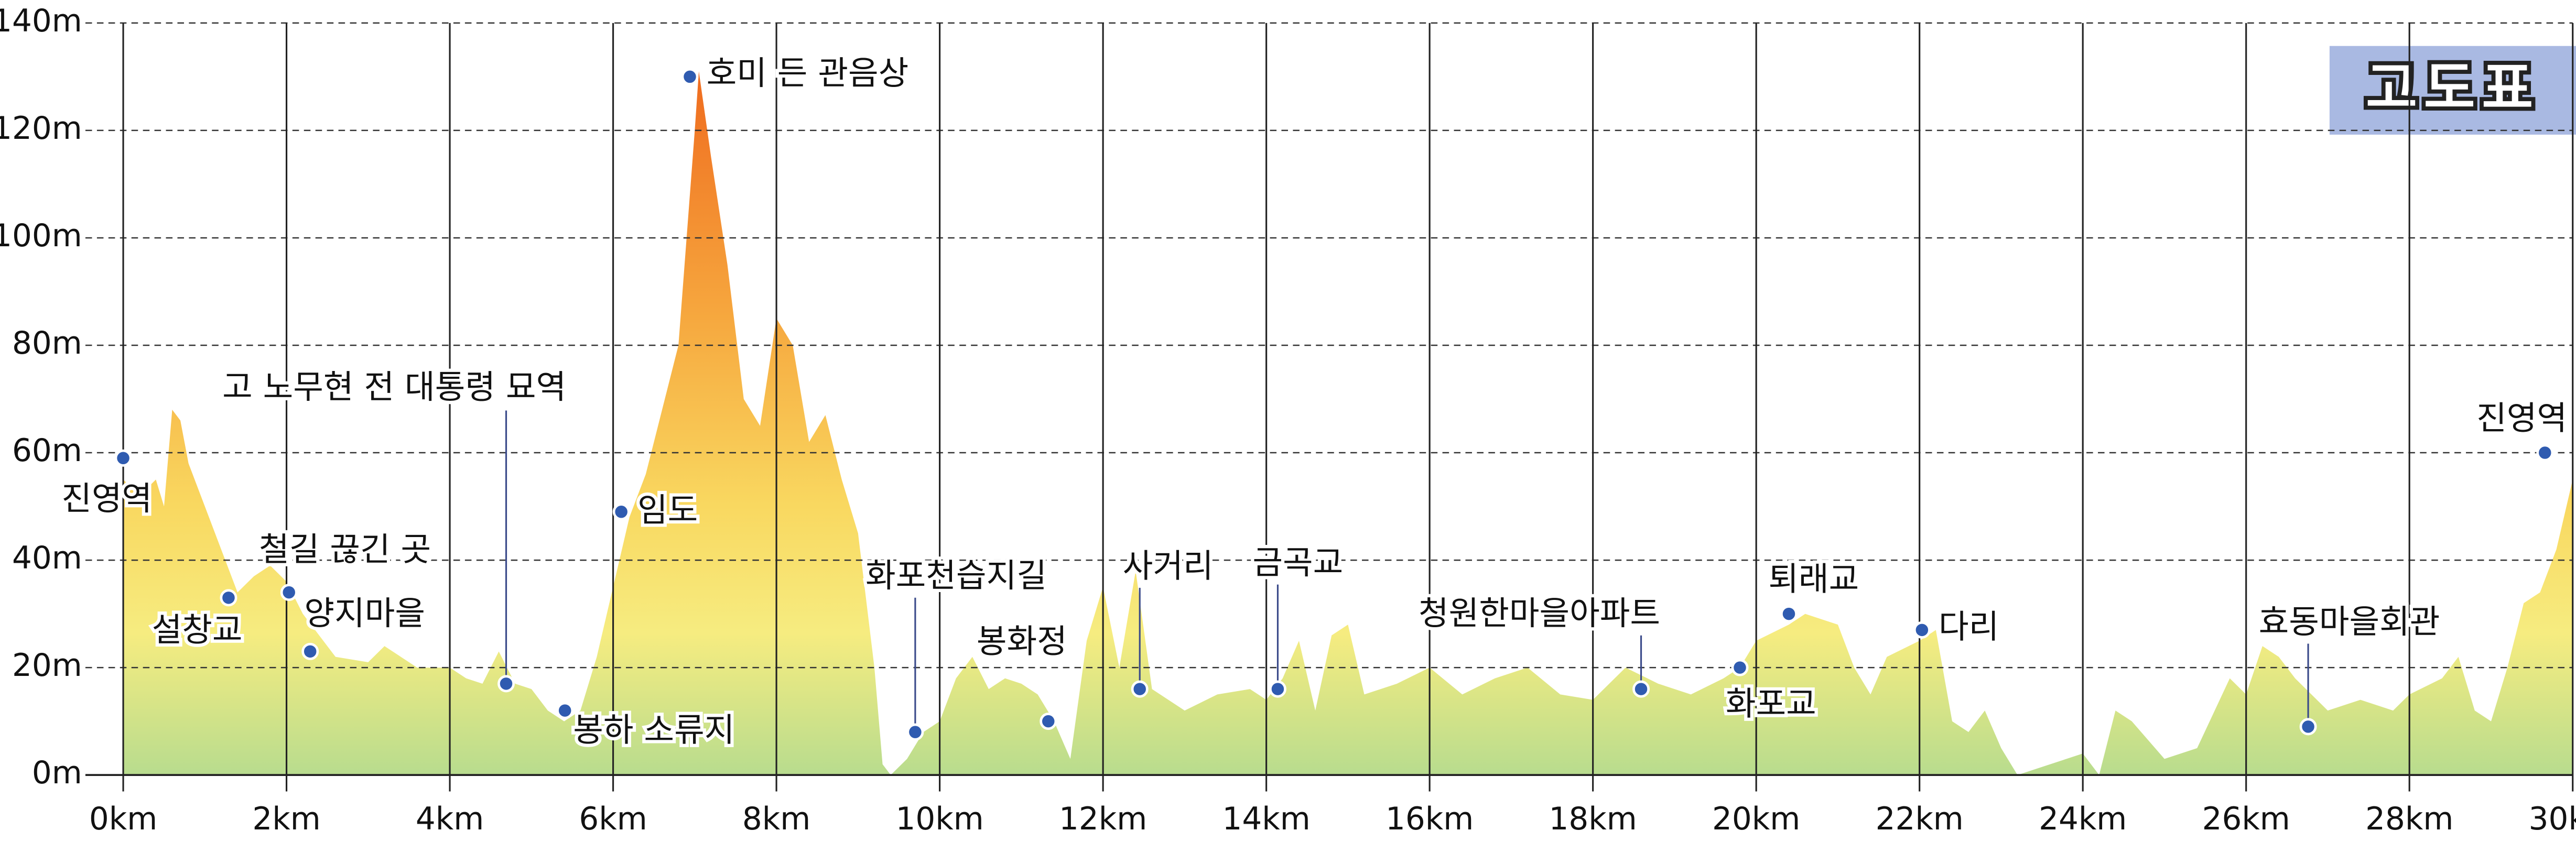 The image size is (2576, 853). Describe the element at coordinates (1756, 819) in the screenshot. I see `x-tick-label: 20km` at that location.